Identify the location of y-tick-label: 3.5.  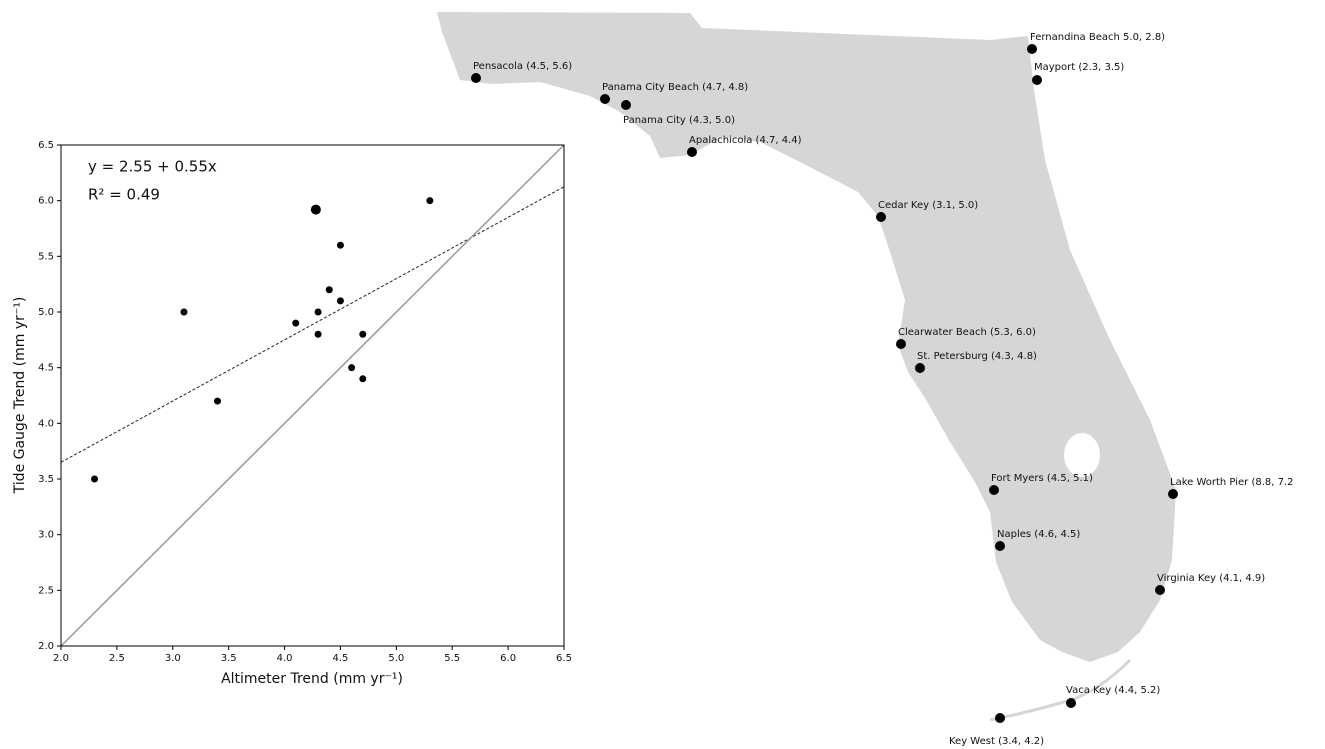
(46, 479).